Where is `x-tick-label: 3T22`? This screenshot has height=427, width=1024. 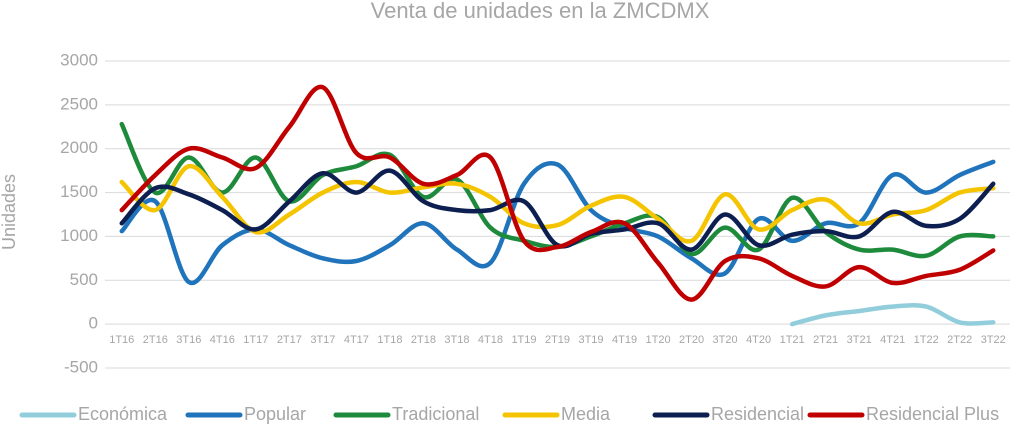
x-tick-label: 3T22 is located at coordinates (993, 340).